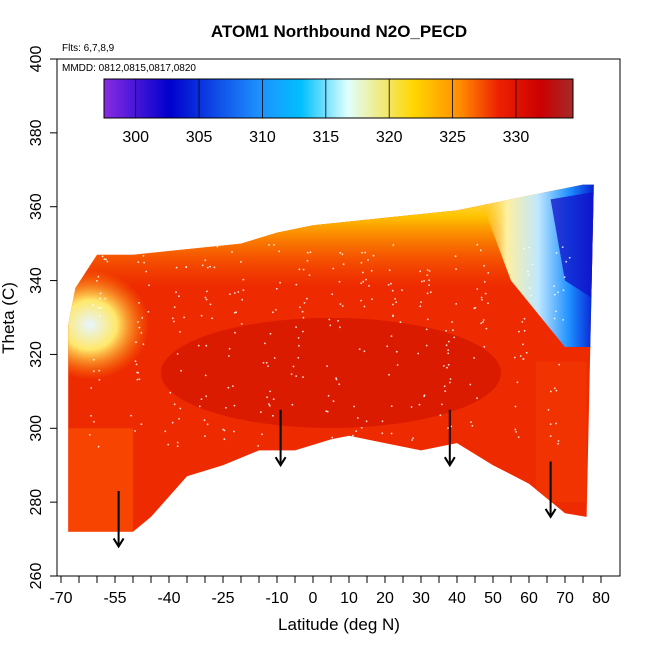 The width and height of the screenshot is (650, 650). I want to click on colorbar-labels: 300 305 310 315 320 325 330, so click(325, 137).